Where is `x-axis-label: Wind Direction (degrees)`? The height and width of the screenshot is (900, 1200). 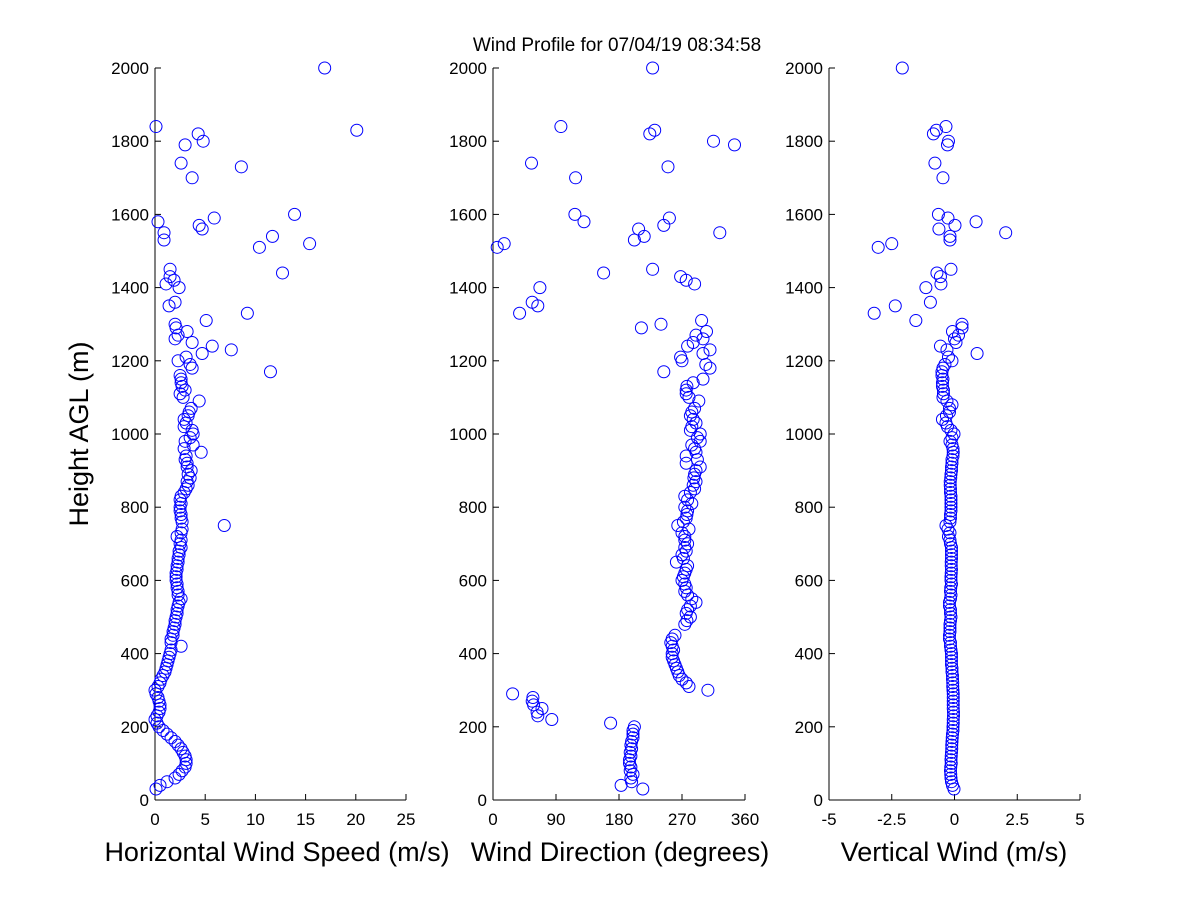
x-axis-label: Wind Direction (degrees) is located at coordinates (620, 852).